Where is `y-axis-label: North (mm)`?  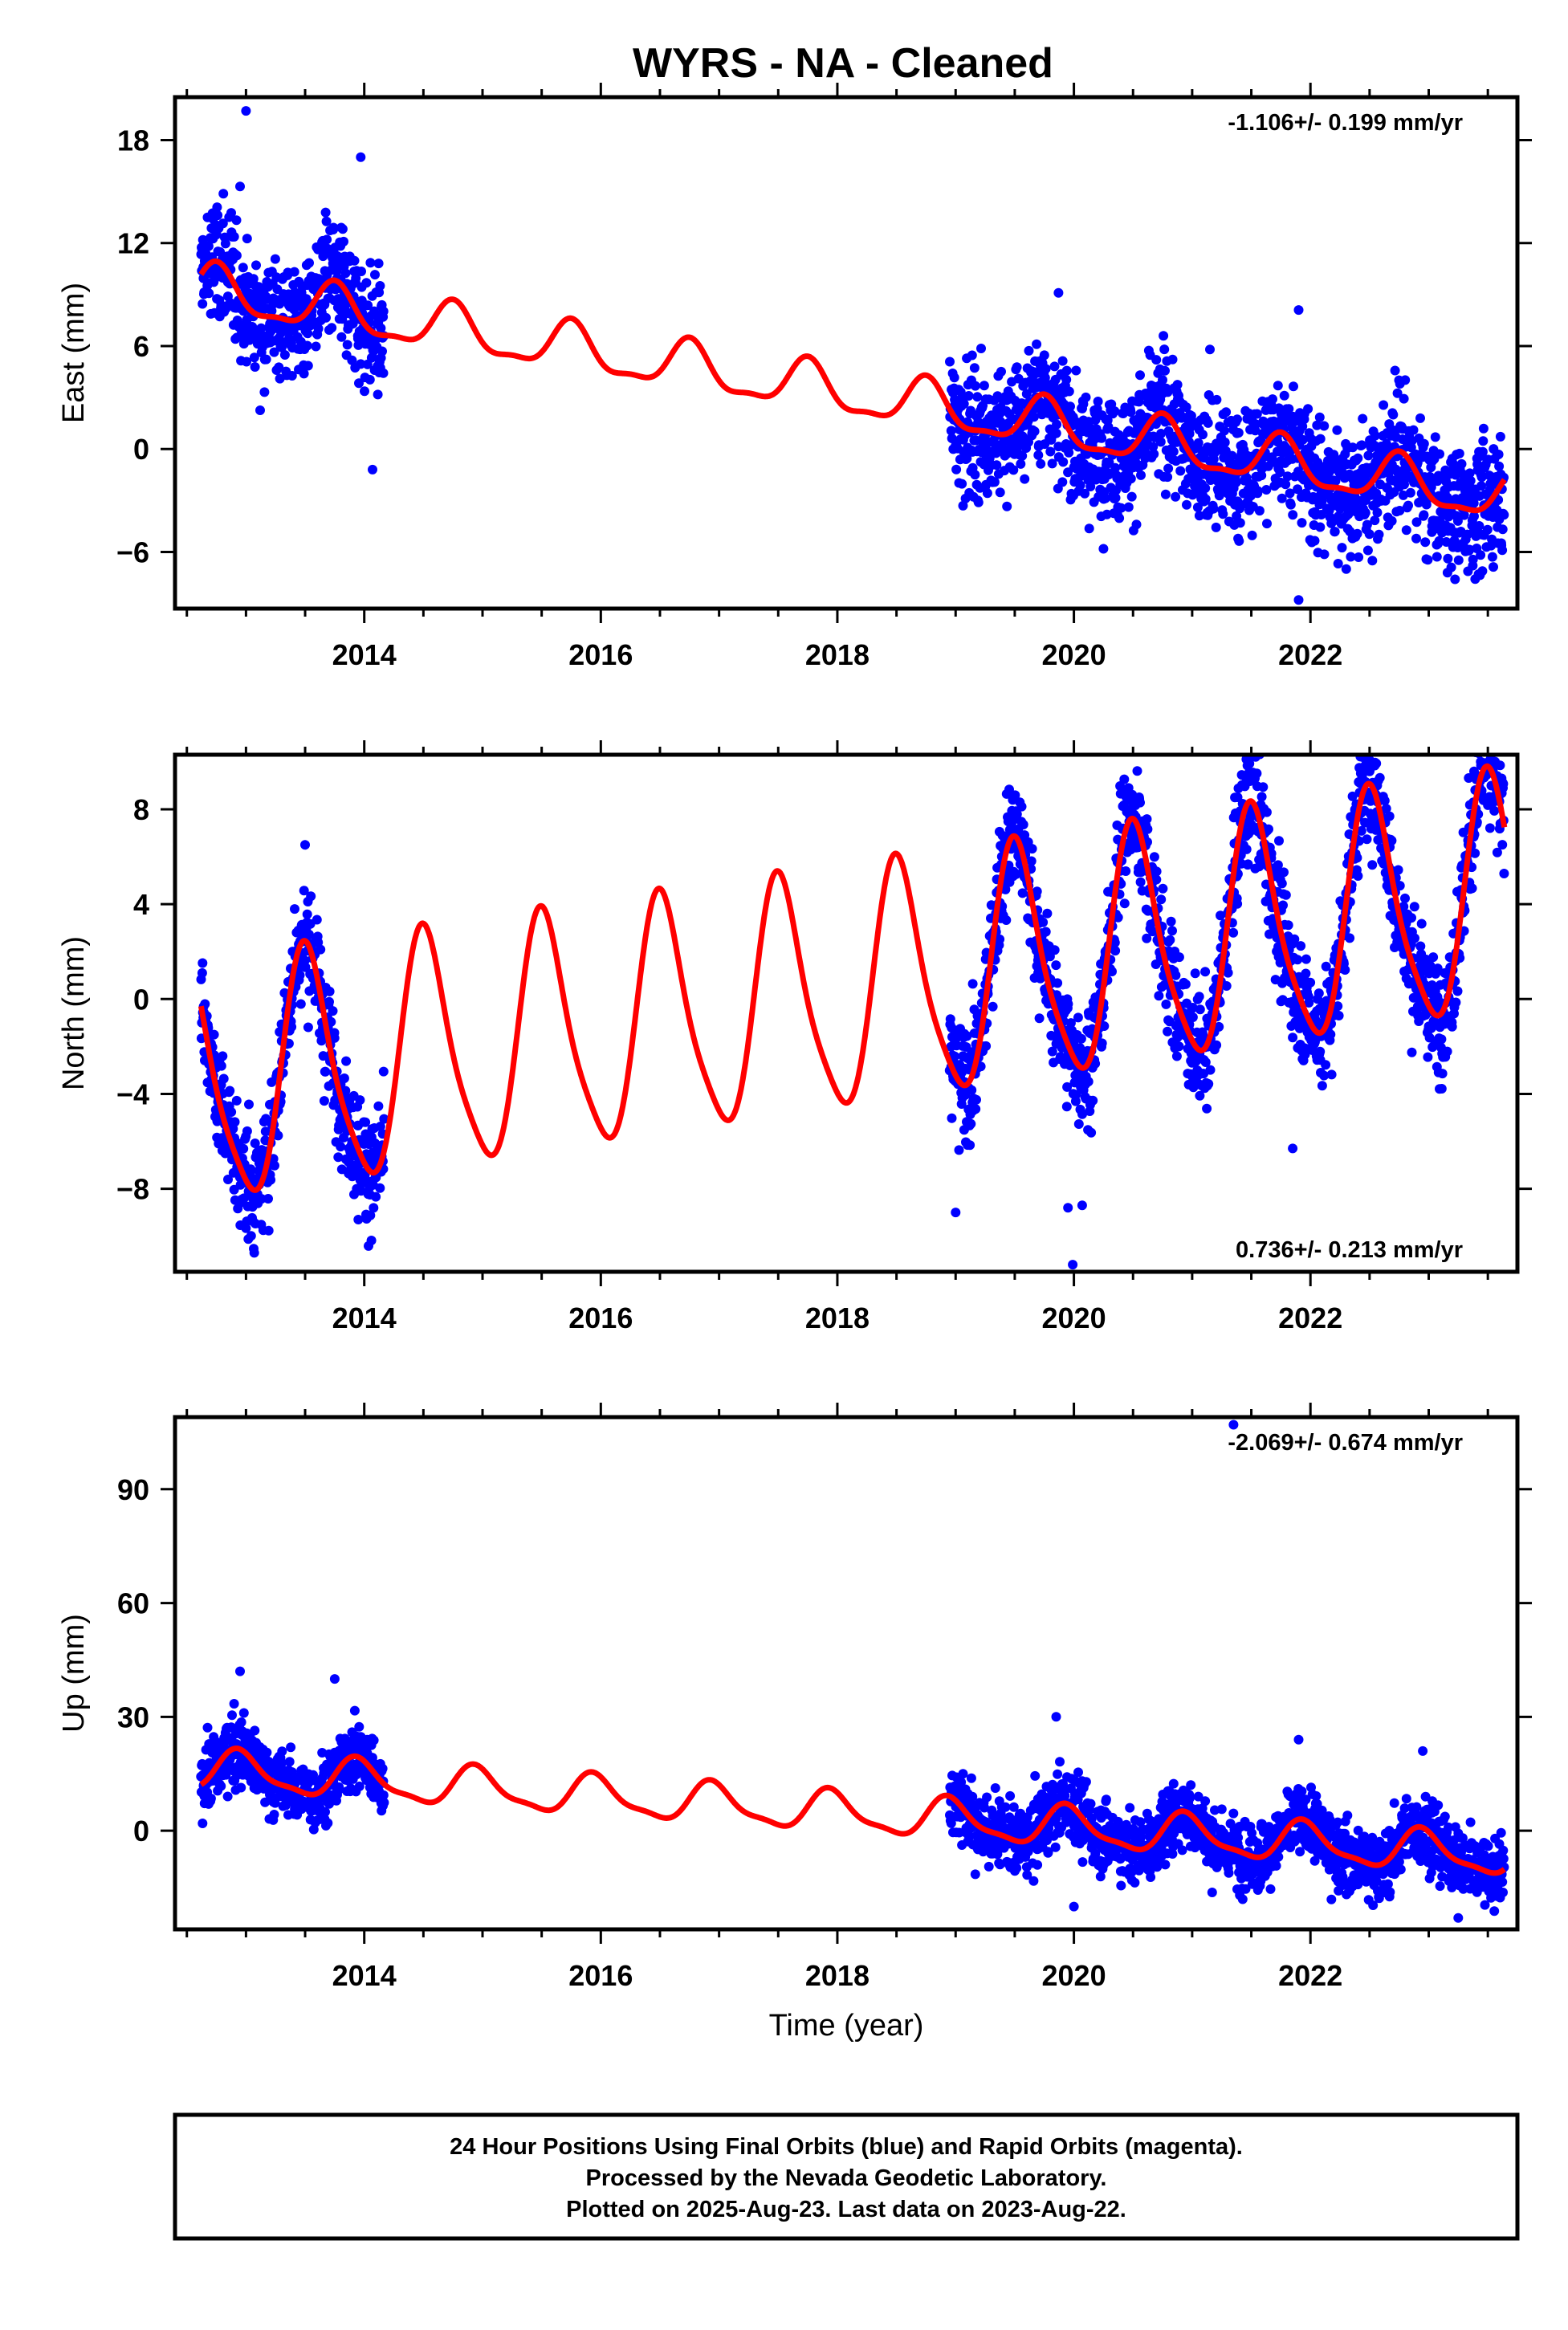 y-axis-label: North (mm) is located at coordinates (74, 1013).